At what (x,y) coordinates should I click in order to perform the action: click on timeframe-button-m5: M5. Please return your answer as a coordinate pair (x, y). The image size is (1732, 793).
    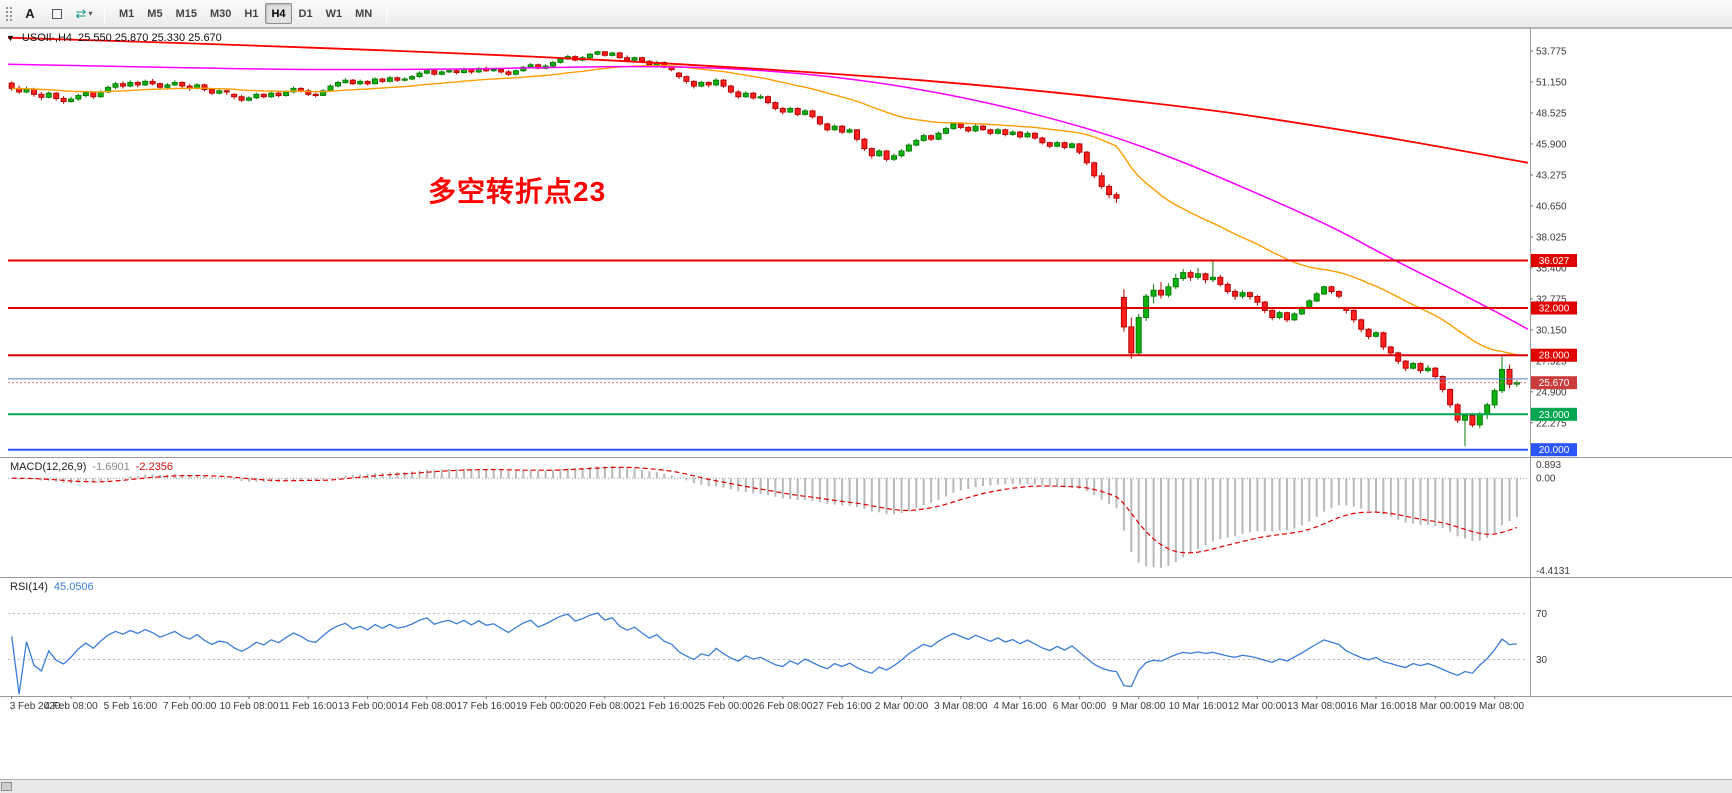
    Looking at the image, I should click on (154, 13).